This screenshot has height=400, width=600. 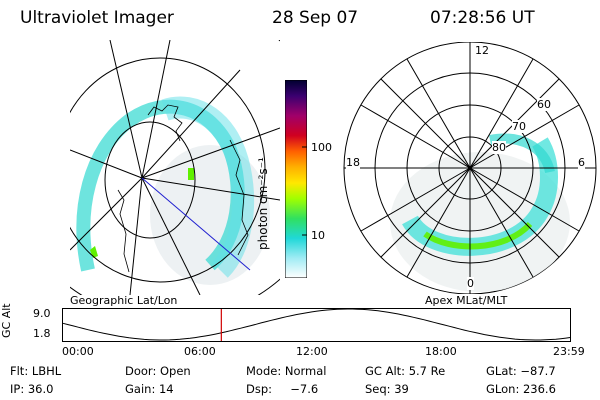 I want to click on info-glon: GLon: 236.6, so click(x=521, y=389).